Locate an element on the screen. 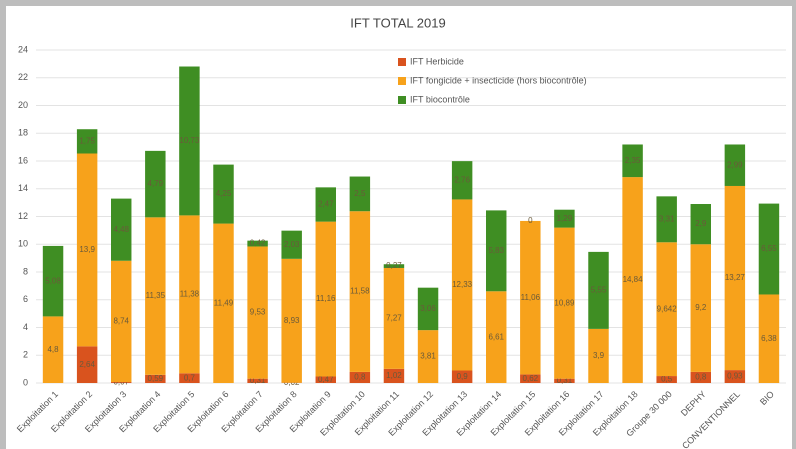  data-label: 6,61 is located at coordinates (496, 336).